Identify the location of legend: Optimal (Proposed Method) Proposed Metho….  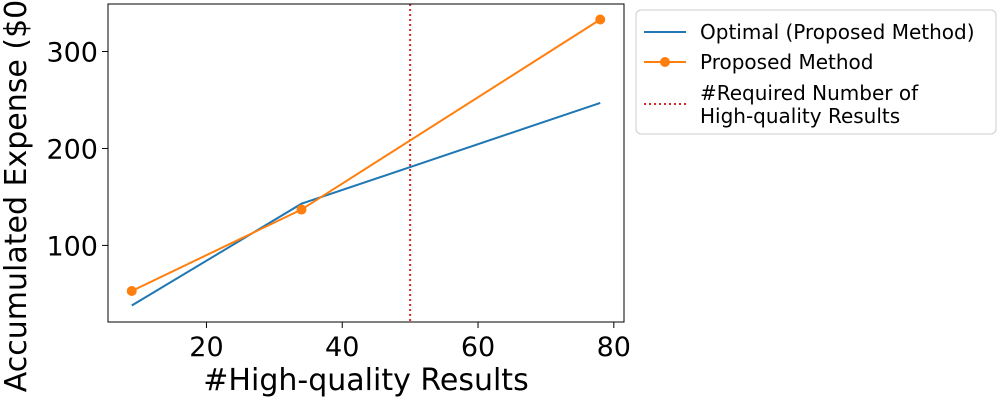
(816, 72).